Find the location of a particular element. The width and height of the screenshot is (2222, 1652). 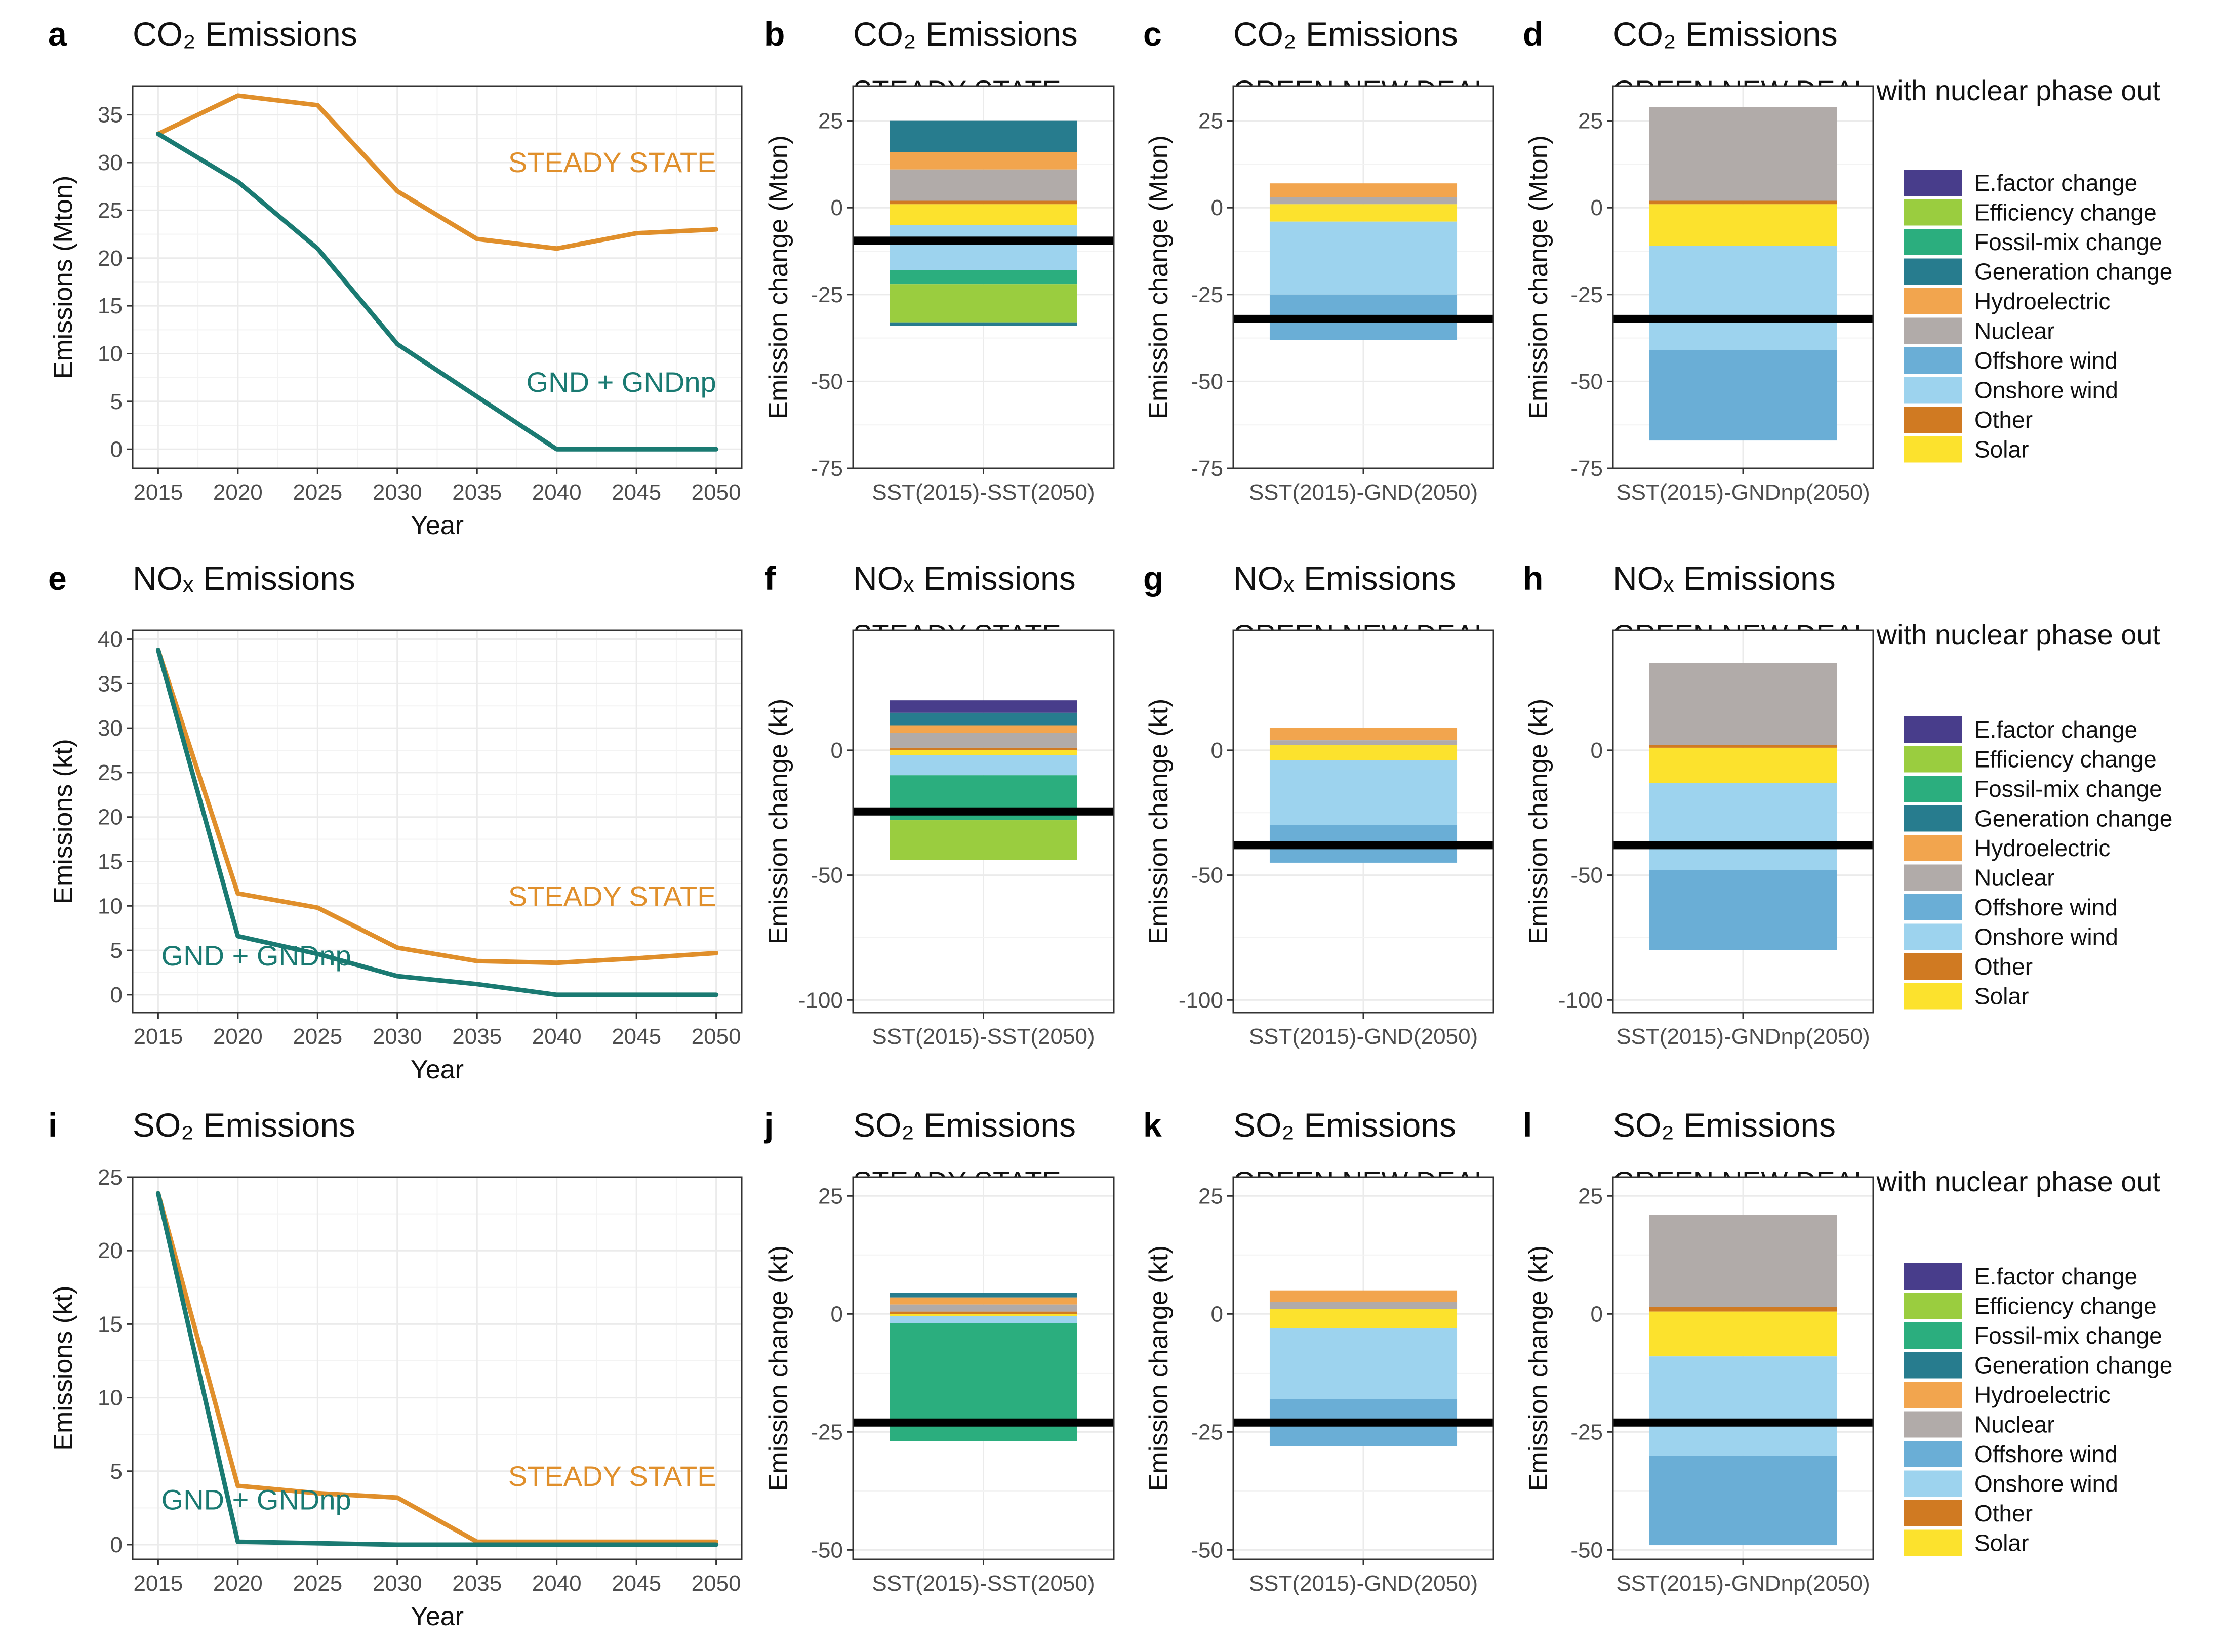

panel-letter-d: d is located at coordinates (1533, 34).